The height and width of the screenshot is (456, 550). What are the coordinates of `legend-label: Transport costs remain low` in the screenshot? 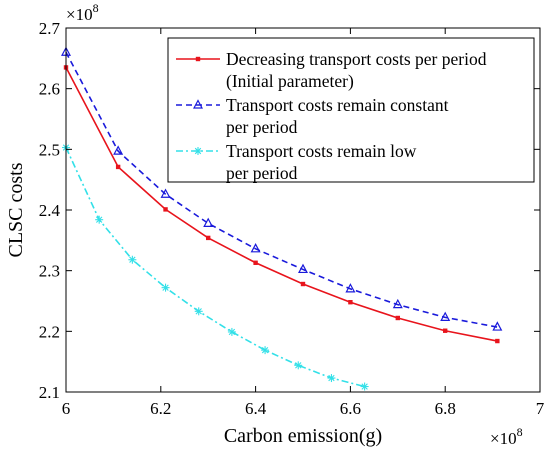 It's located at (321, 151).